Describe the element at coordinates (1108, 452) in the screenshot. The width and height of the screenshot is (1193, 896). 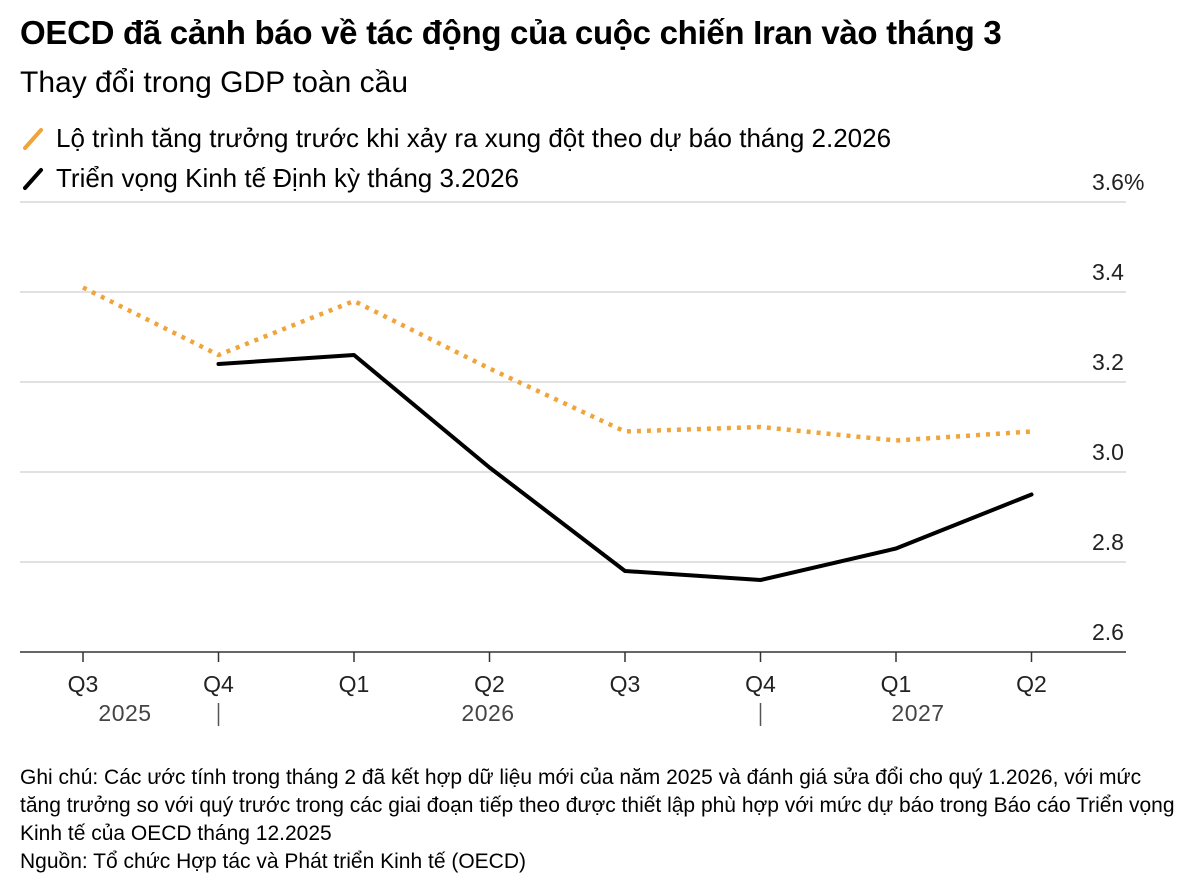
I see `y-tick-label: 3.0` at that location.